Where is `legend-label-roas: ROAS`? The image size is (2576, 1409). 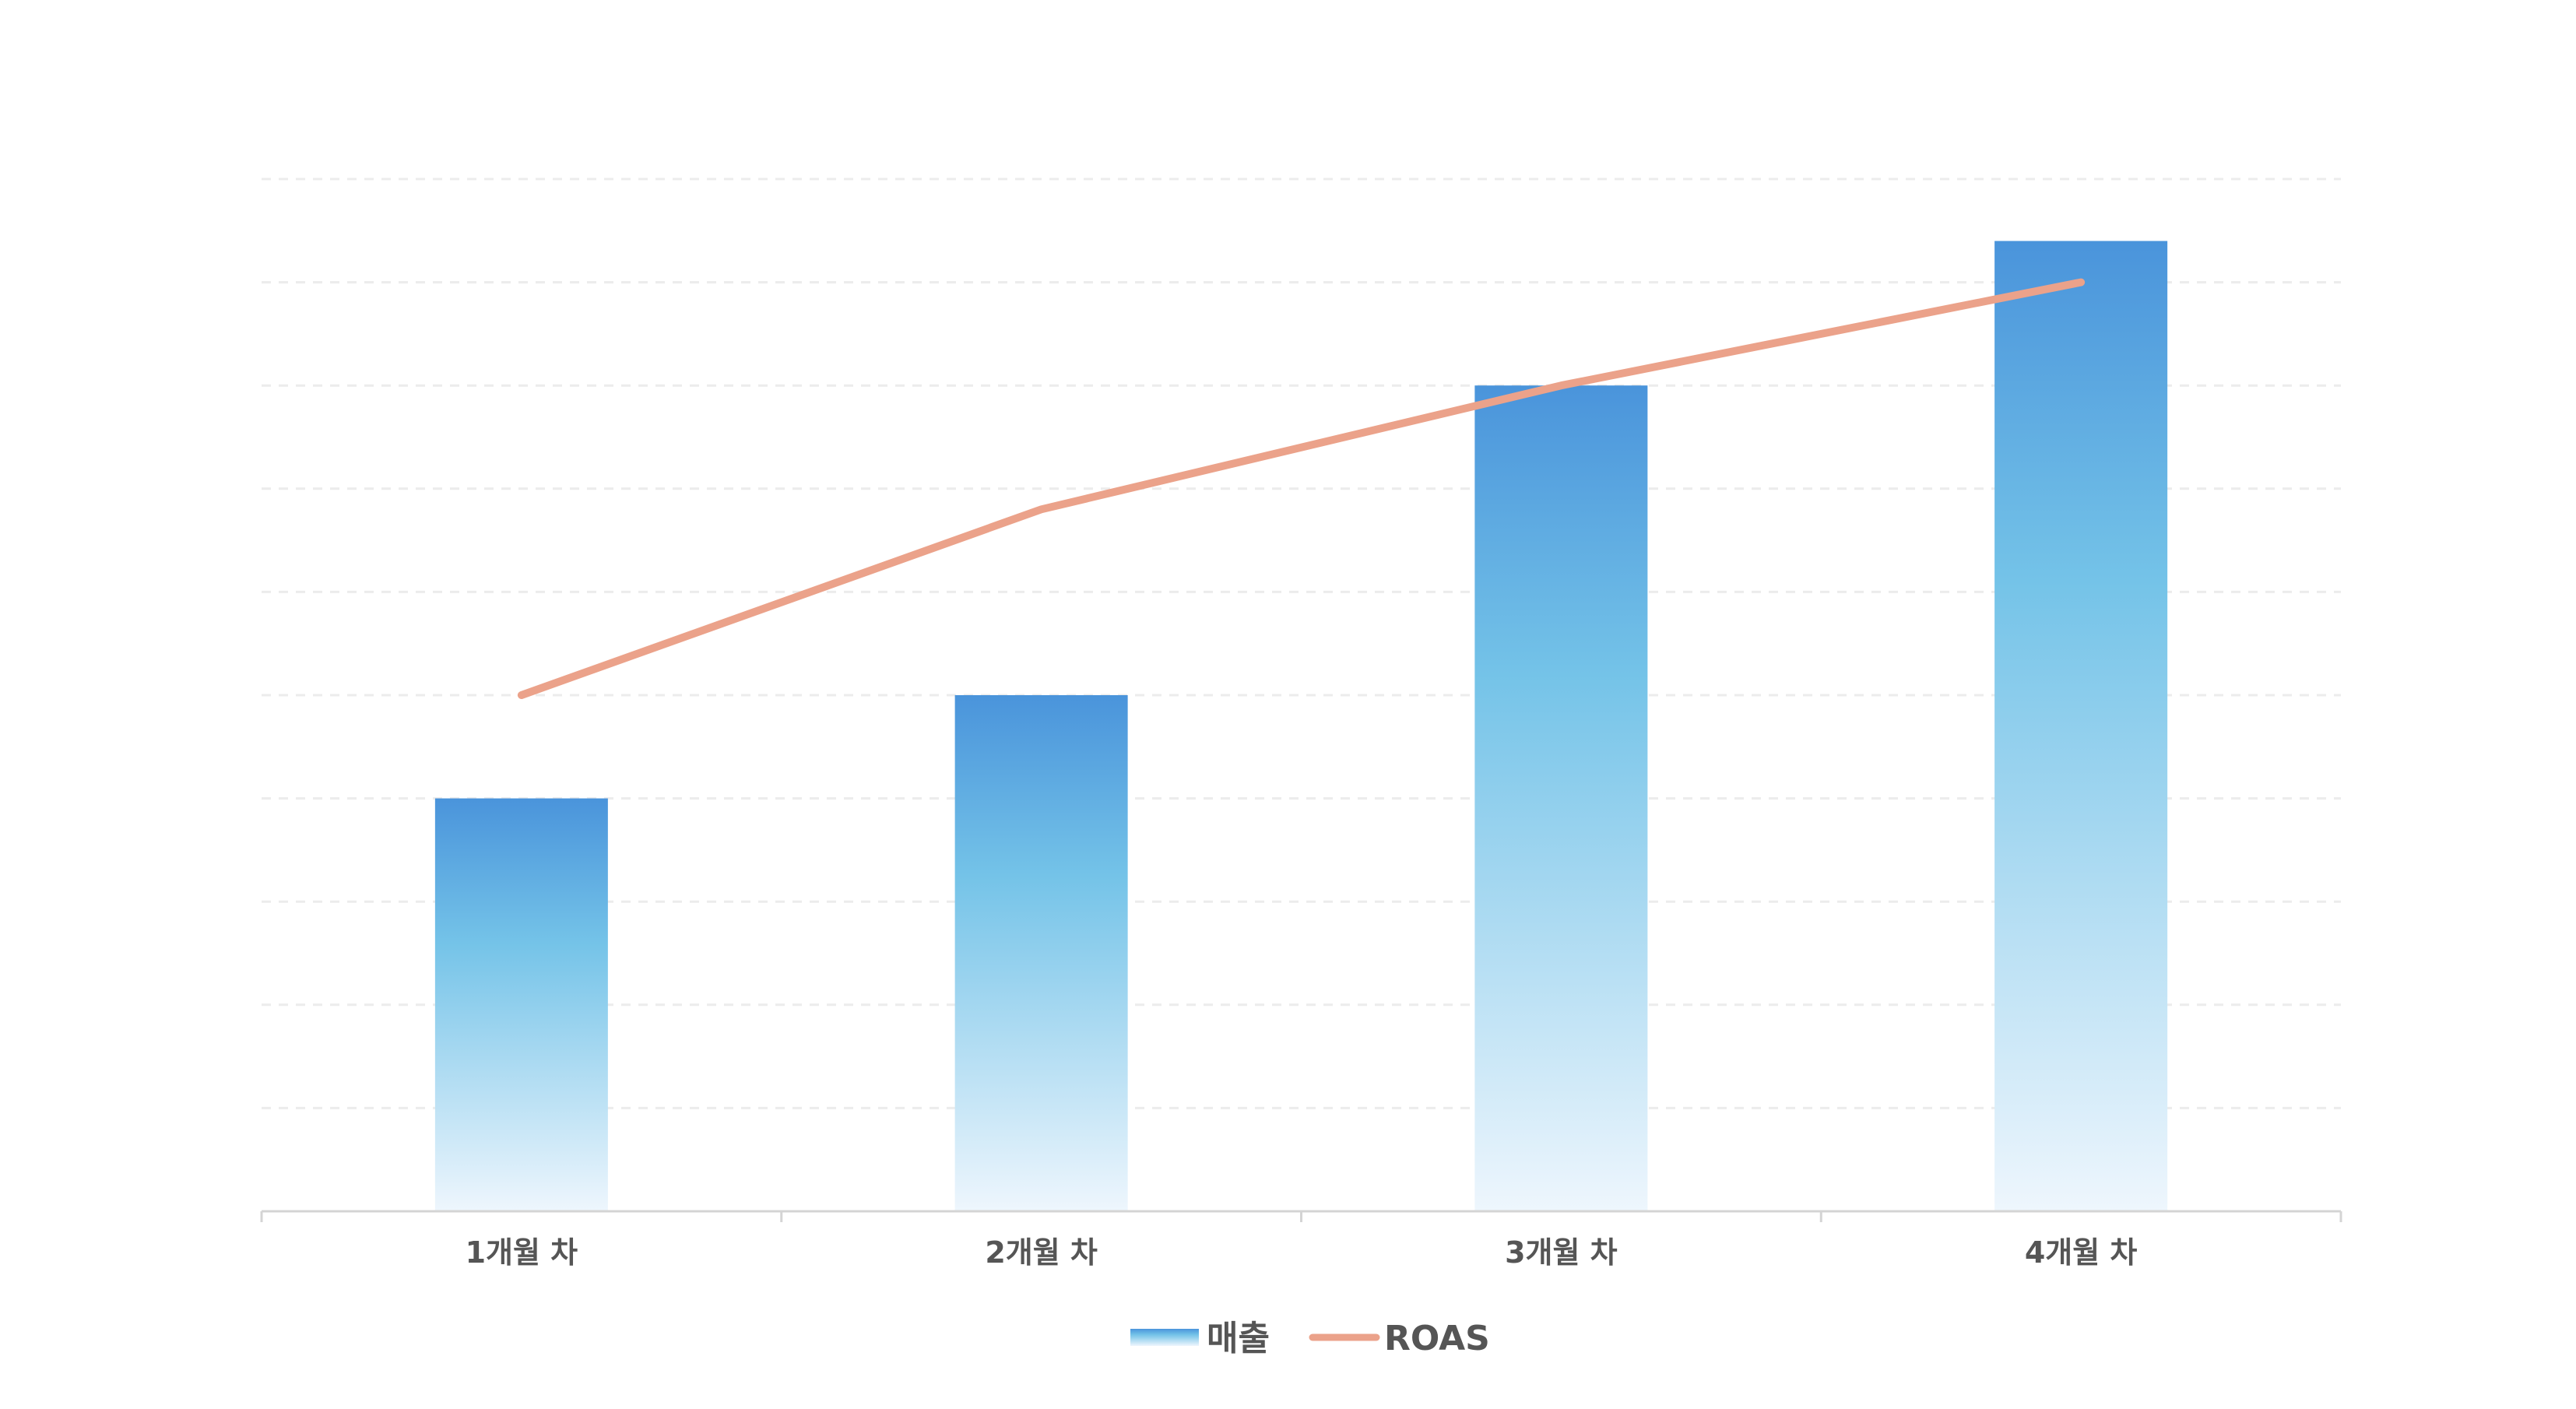 legend-label-roas: ROAS is located at coordinates (1437, 1338).